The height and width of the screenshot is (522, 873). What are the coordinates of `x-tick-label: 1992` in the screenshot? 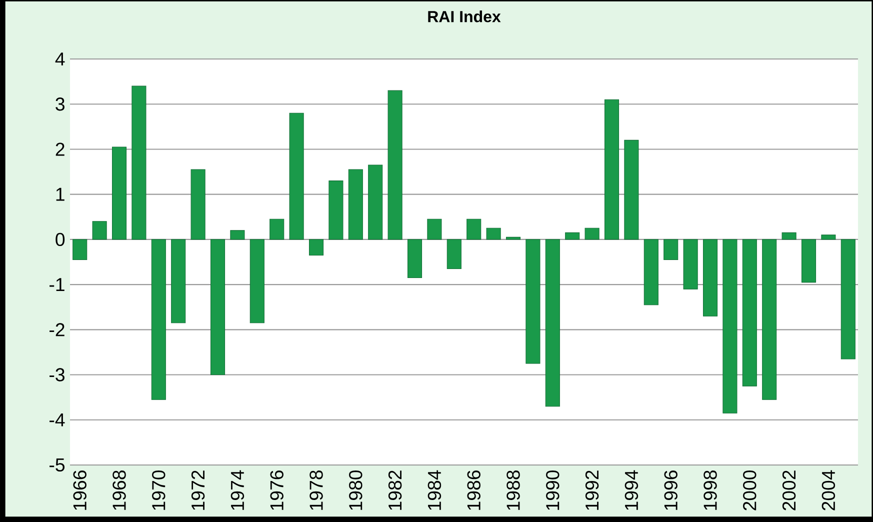 It's located at (592, 490).